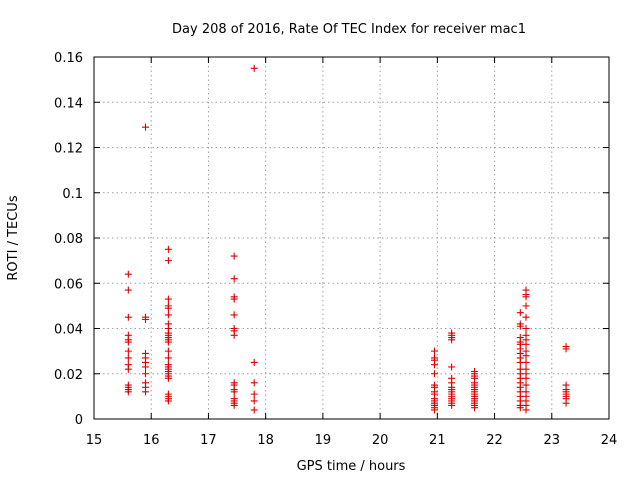  Describe the element at coordinates (437, 440) in the screenshot. I see `x-tick-label: 21` at that location.